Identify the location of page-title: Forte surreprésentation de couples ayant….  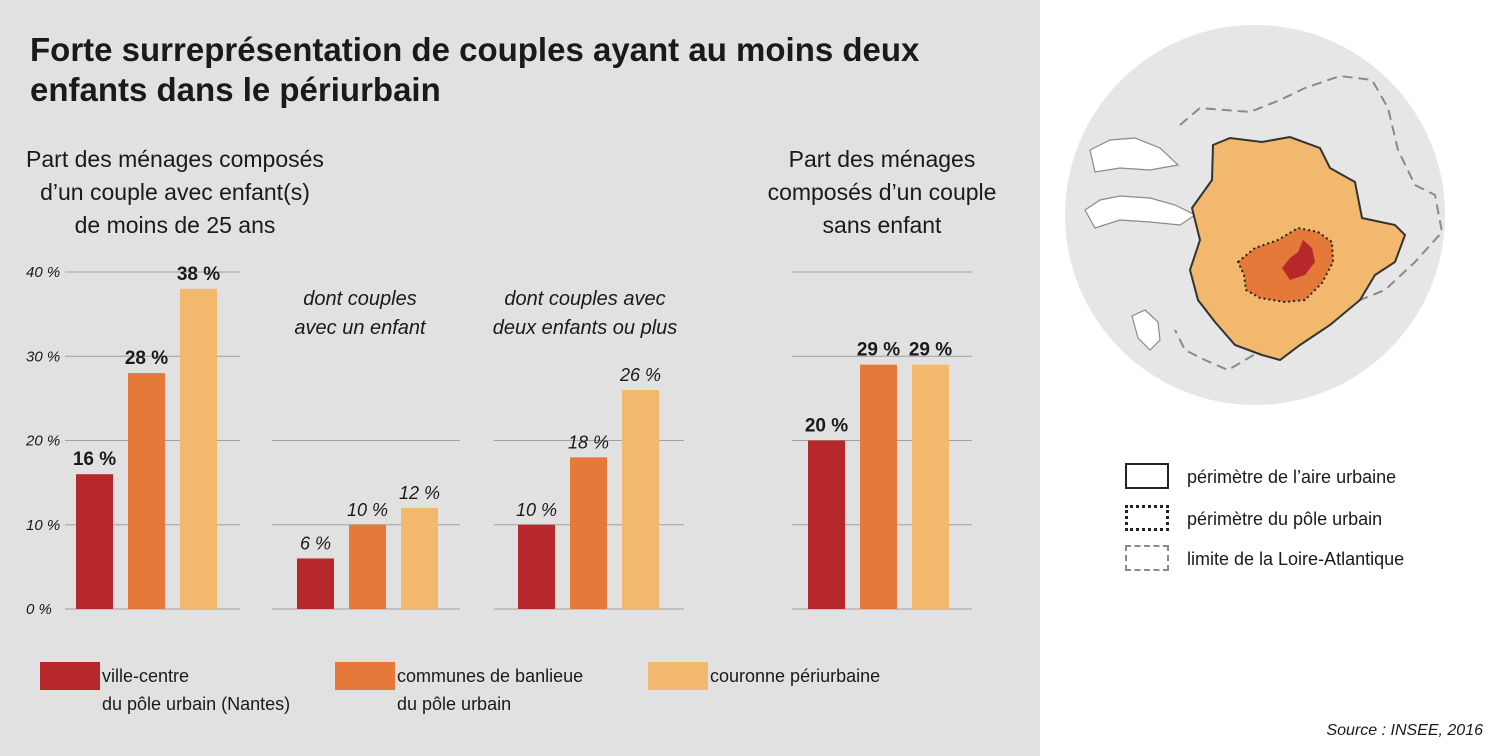
(475, 69).